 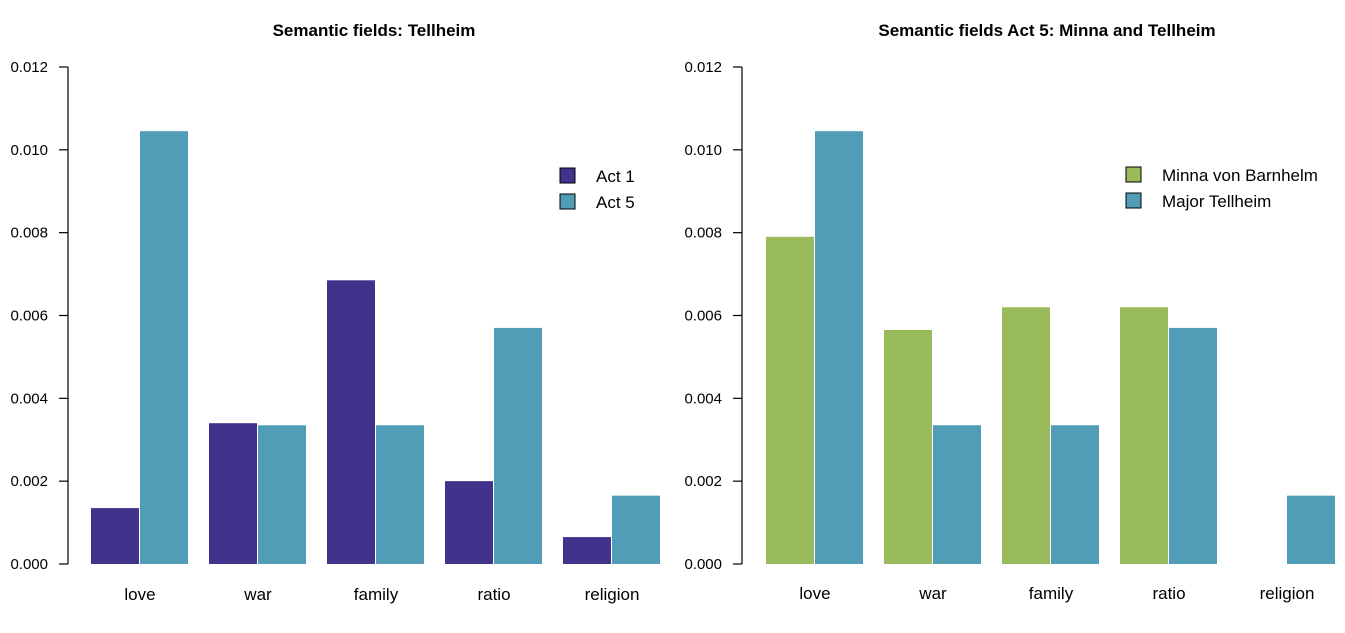 I want to click on legend-label: Minna von Barnhelm, so click(x=1240, y=175).